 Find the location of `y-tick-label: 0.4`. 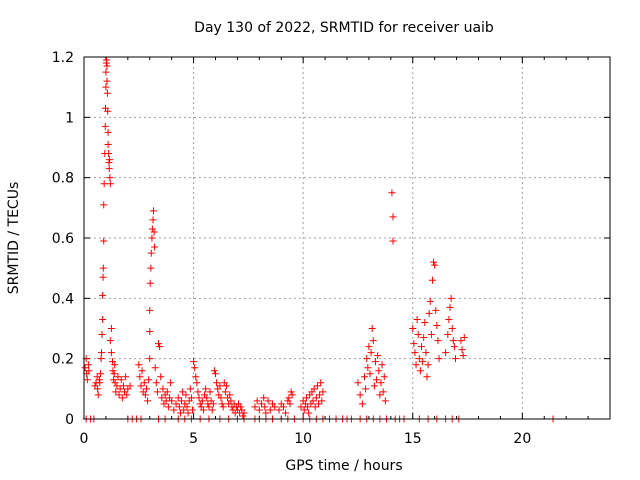

y-tick-label: 0.4 is located at coordinates (63, 299).